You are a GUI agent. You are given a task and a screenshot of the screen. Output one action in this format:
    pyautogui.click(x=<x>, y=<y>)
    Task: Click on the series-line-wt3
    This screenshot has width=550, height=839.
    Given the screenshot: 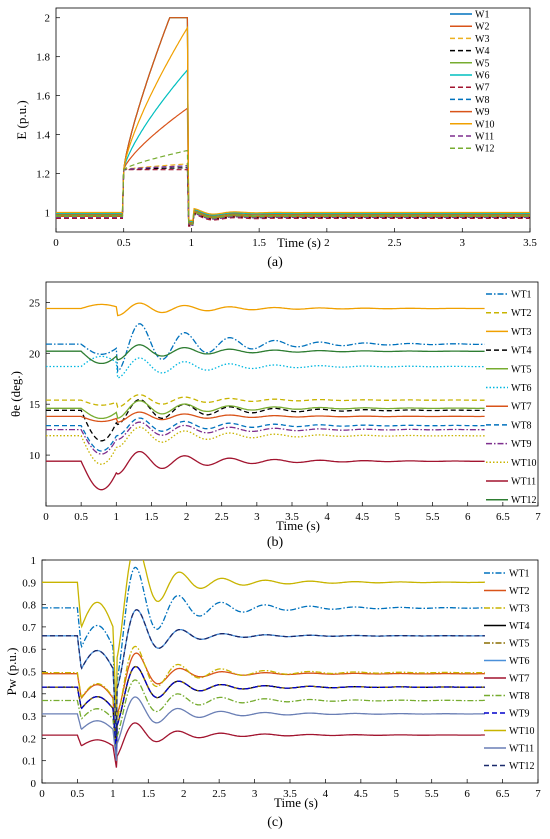 What is the action you would take?
    pyautogui.click(x=265, y=309)
    